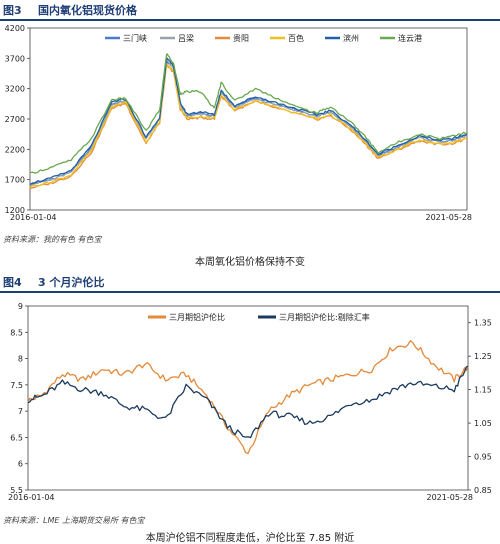 The height and width of the screenshot is (544, 500). What do you see at coordinates (12, 282) in the screenshot?
I see `figure-4-number: 图4` at bounding box center [12, 282].